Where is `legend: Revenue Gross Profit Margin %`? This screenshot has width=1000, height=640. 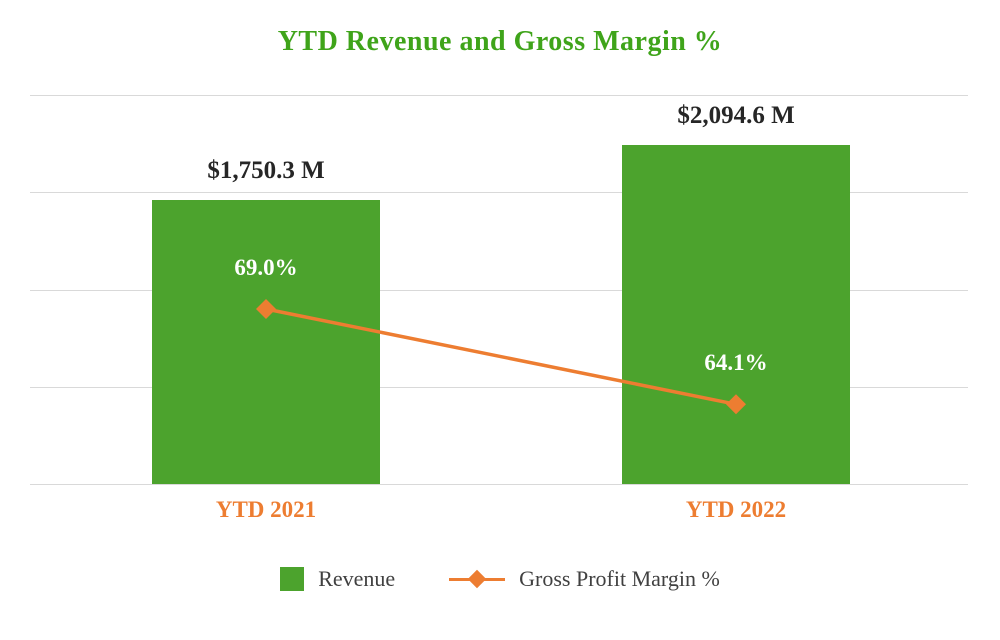 legend: Revenue Gross Profit Margin % is located at coordinates (500, 579).